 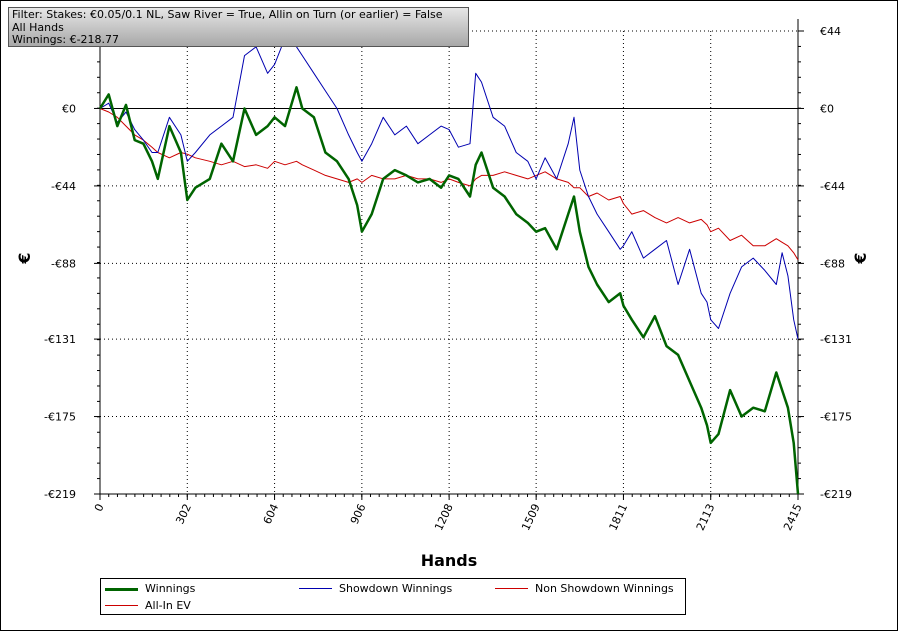 I want to click on legend-label-winnings: Winnings, so click(x=170, y=588).